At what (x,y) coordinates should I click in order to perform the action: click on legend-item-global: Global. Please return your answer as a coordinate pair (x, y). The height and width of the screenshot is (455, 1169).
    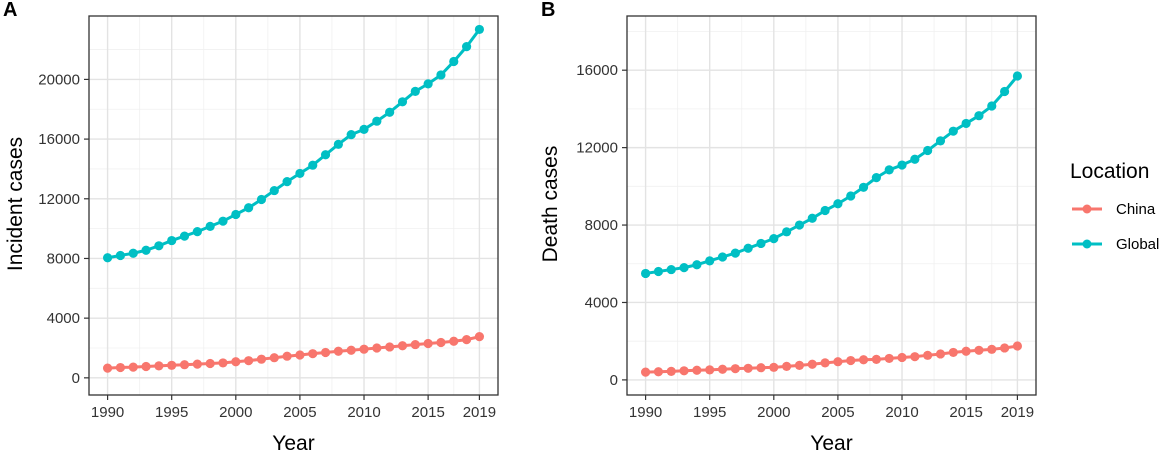
    Looking at the image, I should click on (1115, 244).